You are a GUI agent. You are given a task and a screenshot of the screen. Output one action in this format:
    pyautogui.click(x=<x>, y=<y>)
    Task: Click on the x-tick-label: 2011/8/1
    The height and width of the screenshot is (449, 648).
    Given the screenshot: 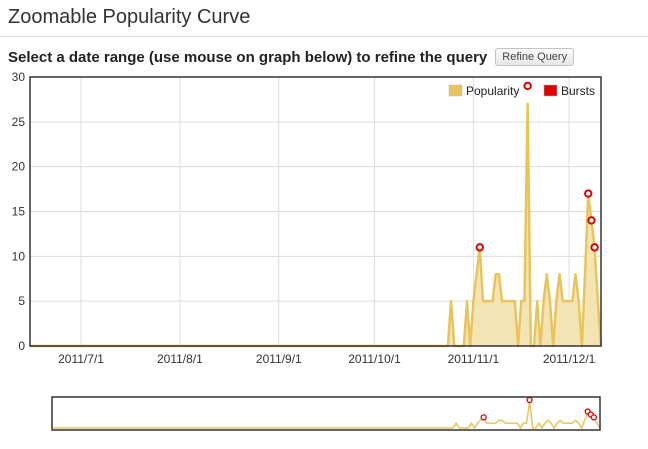 What is the action you would take?
    pyautogui.click(x=180, y=359)
    